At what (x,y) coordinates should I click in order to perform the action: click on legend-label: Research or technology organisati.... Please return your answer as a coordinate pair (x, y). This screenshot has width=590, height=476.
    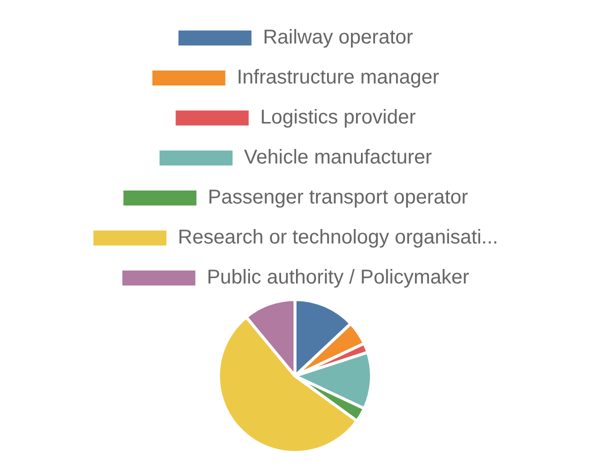
    Looking at the image, I should click on (338, 237).